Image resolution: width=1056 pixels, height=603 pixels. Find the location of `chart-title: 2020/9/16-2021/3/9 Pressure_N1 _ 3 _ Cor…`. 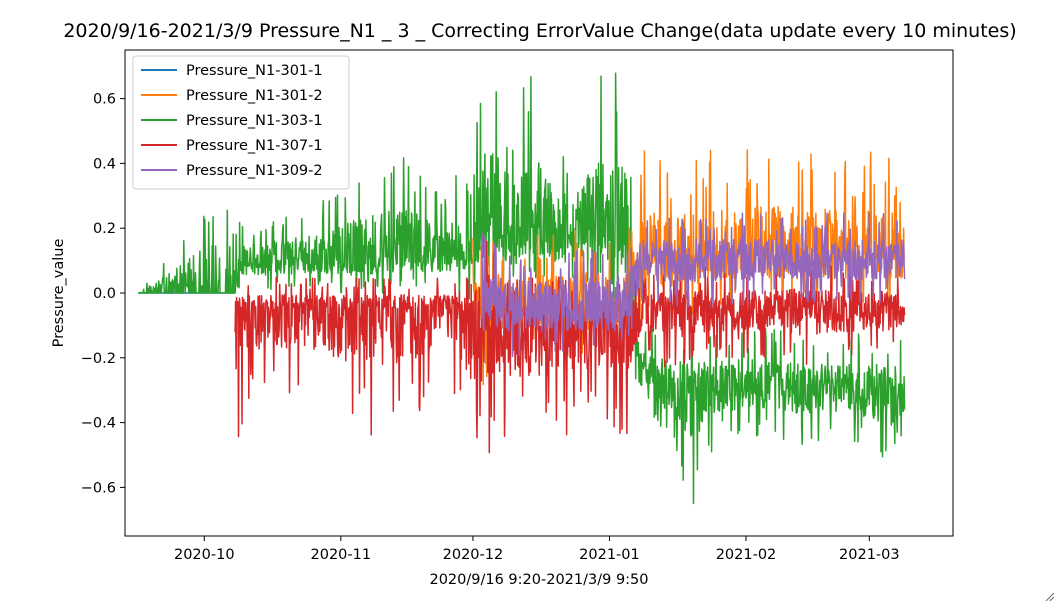

chart-title: 2020/9/16-2021/3/9 Pressure_N1 _ 3 _ Cor… is located at coordinates (539, 31).